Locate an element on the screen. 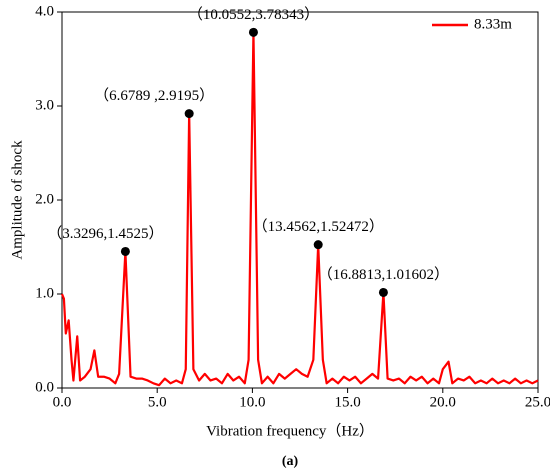 This screenshot has width=550, height=475. y-tick-label: 0.0 is located at coordinates (44, 387).